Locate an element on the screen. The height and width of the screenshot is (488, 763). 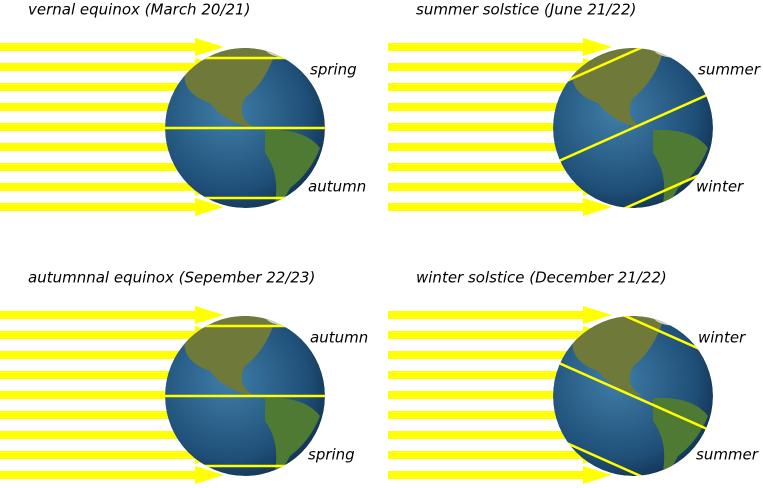
season-label-bottom: summer is located at coordinates (727, 455).